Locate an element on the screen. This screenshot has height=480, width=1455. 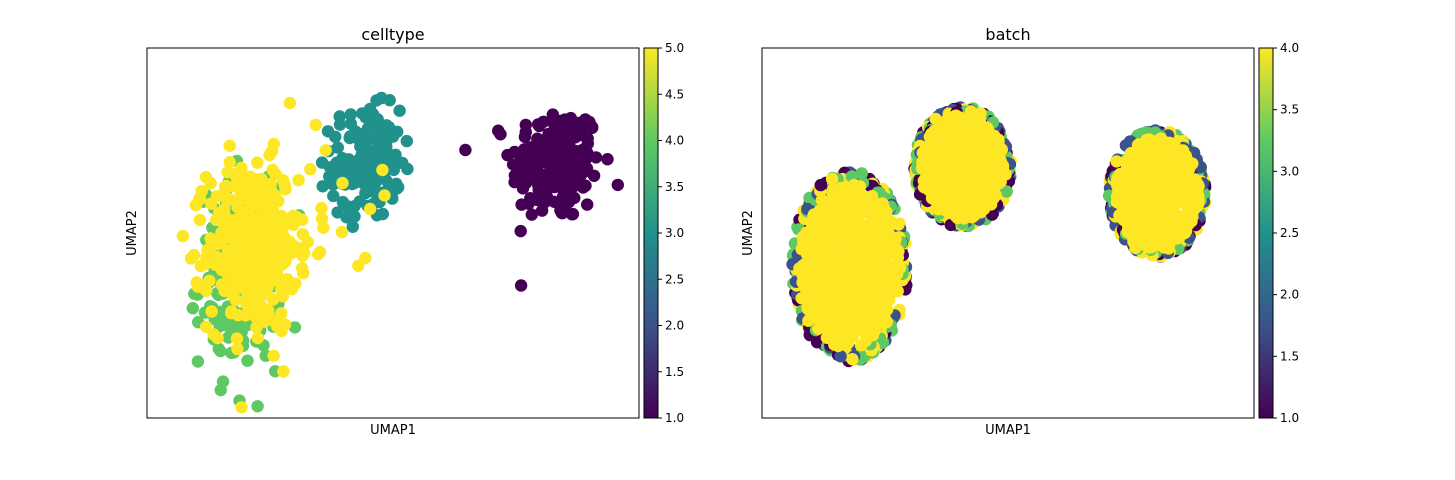
colorbar-tick-label: 3.0 is located at coordinates (674, 233).